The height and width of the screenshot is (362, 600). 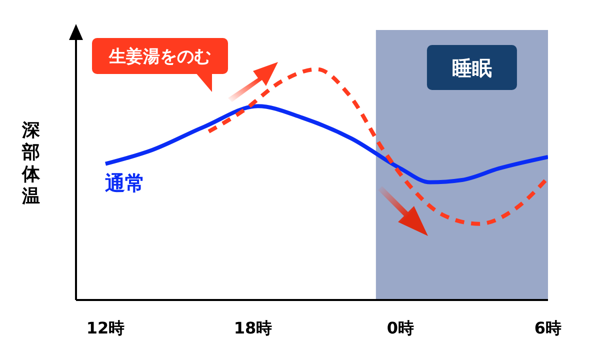 What do you see at coordinates (253, 328) in the screenshot?
I see `x-tick-label: 18時` at bounding box center [253, 328].